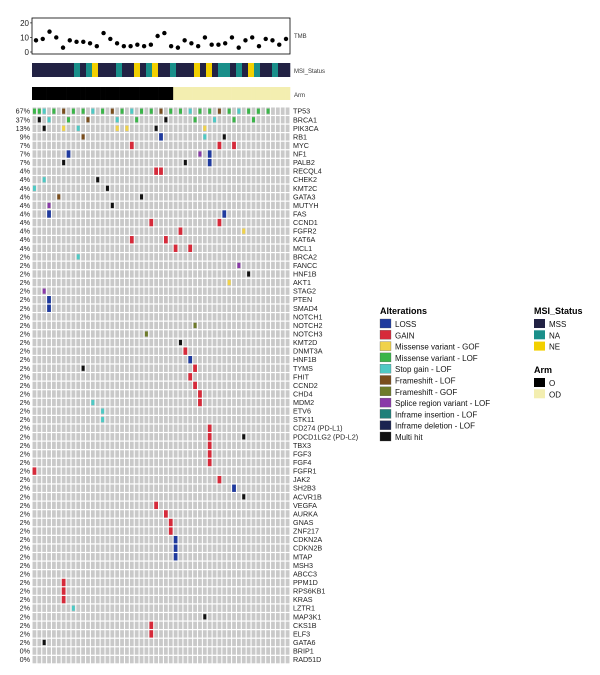  What do you see at coordinates (555, 394) in the screenshot?
I see `legend-label: OD` at bounding box center [555, 394].